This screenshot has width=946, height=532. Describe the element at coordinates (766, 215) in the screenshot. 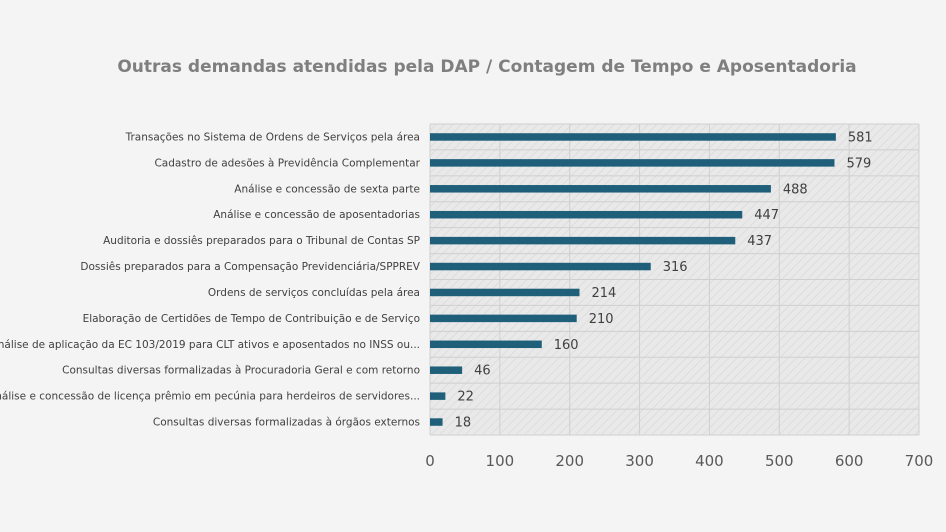

I see `data-label: 447` at that location.